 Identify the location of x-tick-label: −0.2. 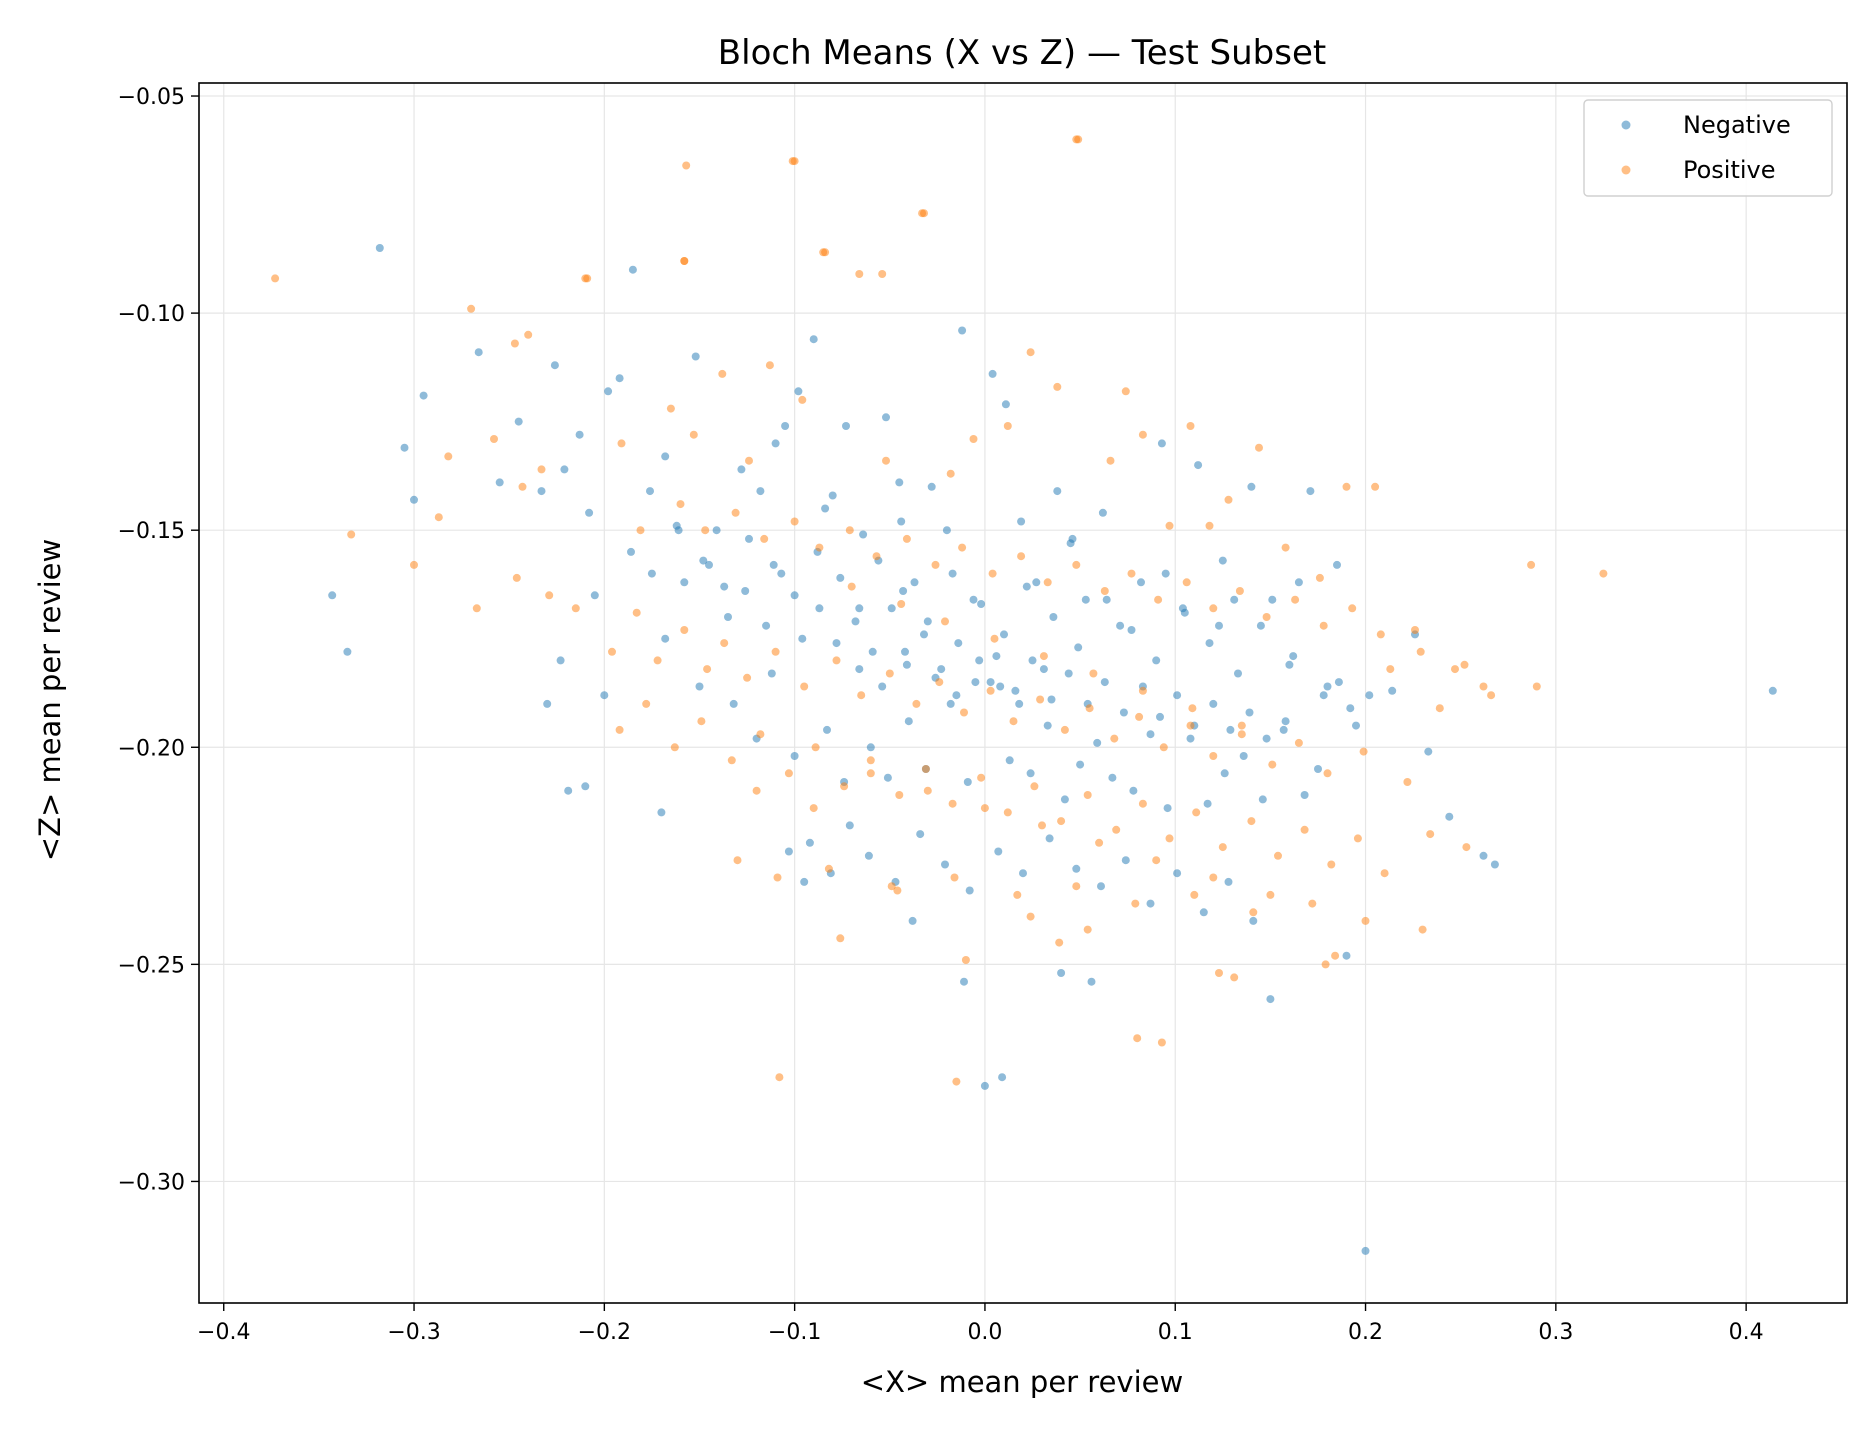
(604, 1332).